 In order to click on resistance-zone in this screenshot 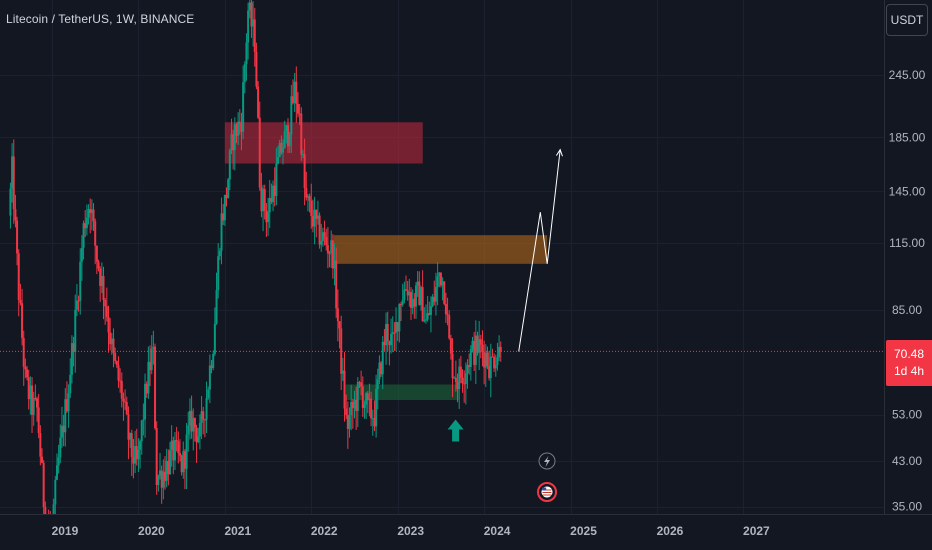, I will do `click(323, 143)`.